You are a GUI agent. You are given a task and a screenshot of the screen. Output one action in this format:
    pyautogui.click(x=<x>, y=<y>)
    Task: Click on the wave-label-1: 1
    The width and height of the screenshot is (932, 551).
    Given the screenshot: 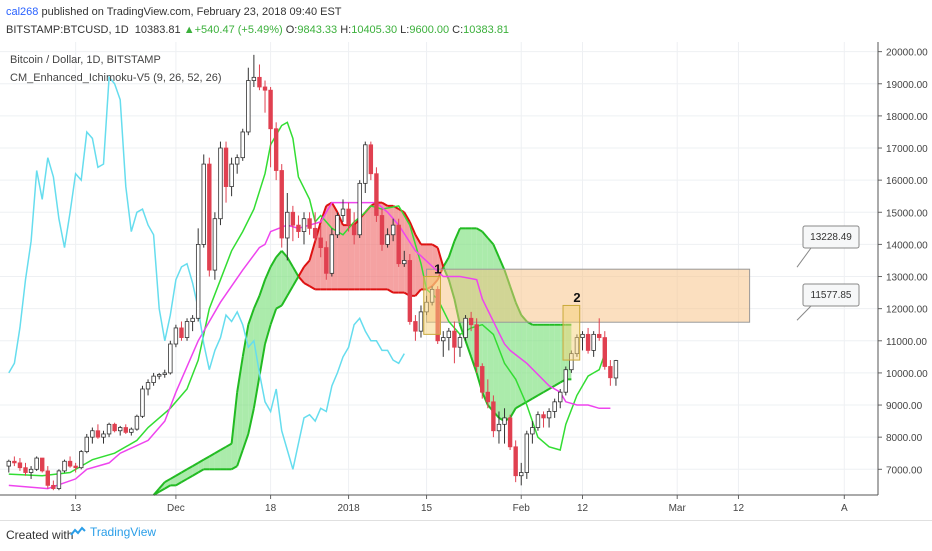 What is the action you would take?
    pyautogui.click(x=437, y=268)
    